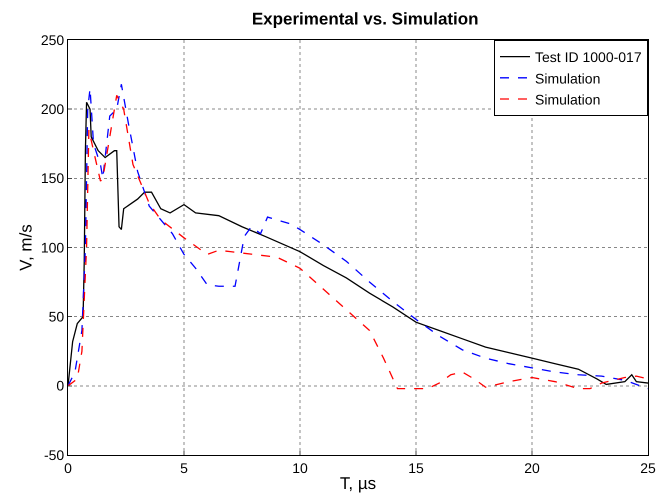  What do you see at coordinates (60, 386) in the screenshot?
I see `y-tick-label: 0` at bounding box center [60, 386].